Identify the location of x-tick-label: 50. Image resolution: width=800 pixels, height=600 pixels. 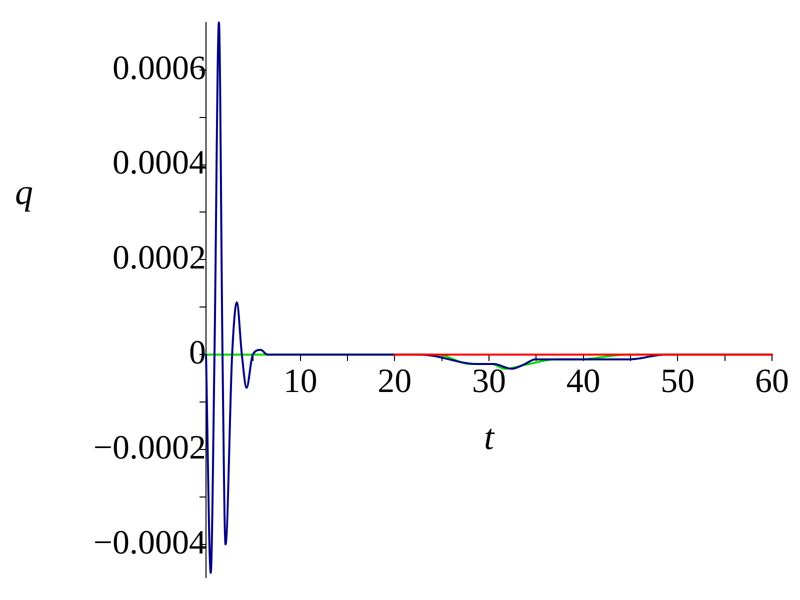
(677, 381).